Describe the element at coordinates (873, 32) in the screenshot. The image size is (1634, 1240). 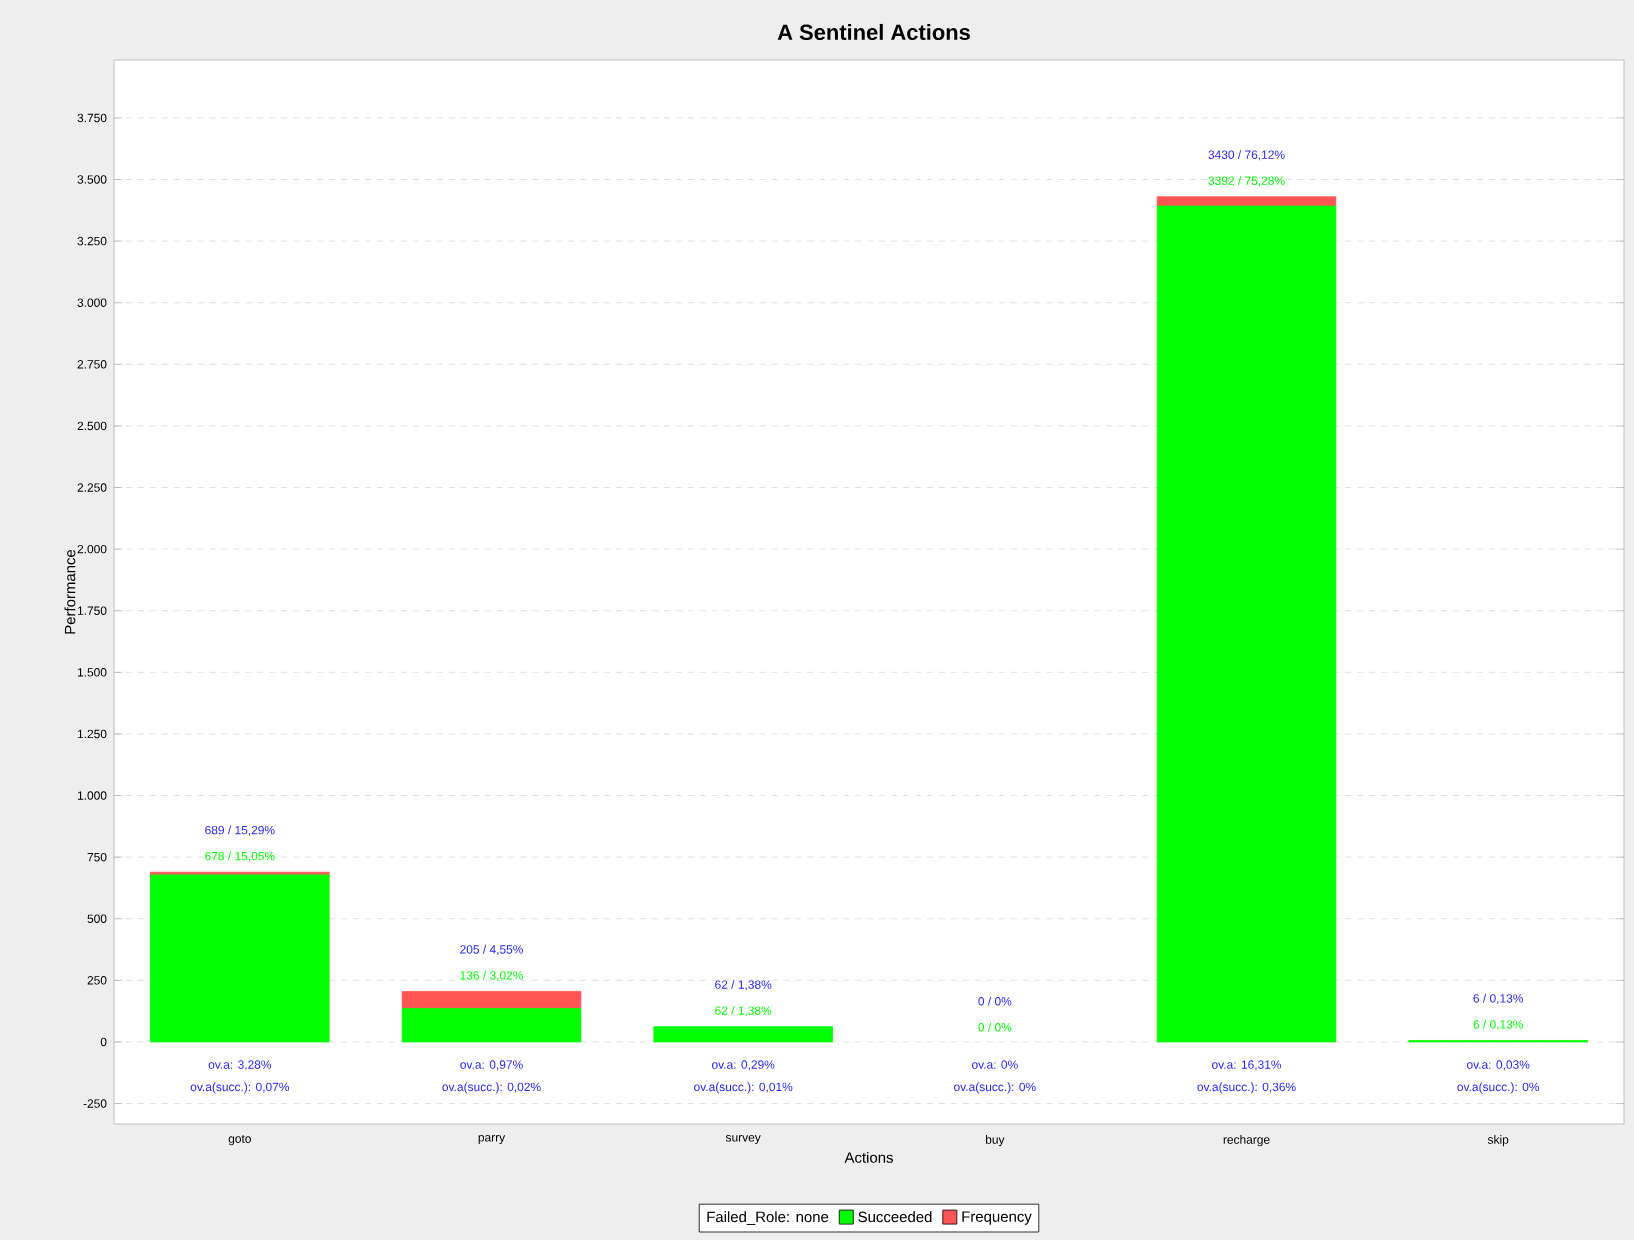
I see `chart-title: A Sentinel Actions` at that location.